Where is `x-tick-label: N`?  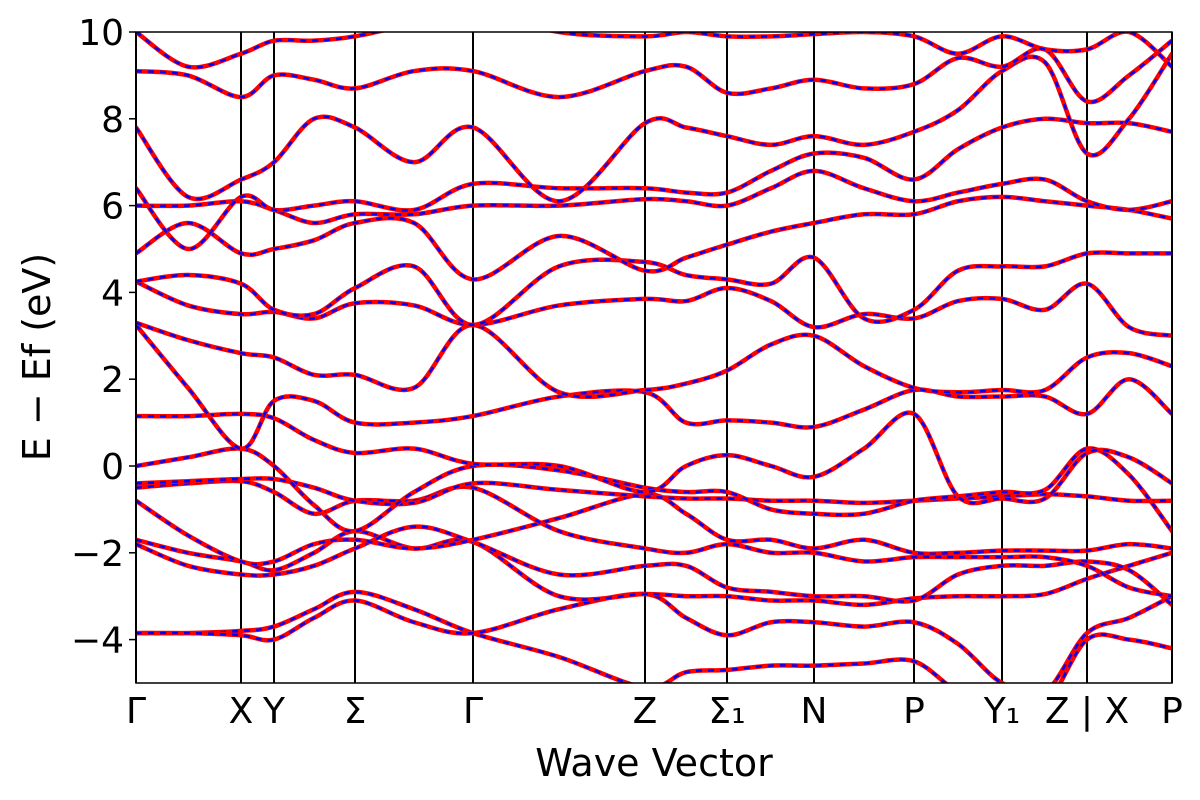
x-tick-label: N is located at coordinates (814, 711).